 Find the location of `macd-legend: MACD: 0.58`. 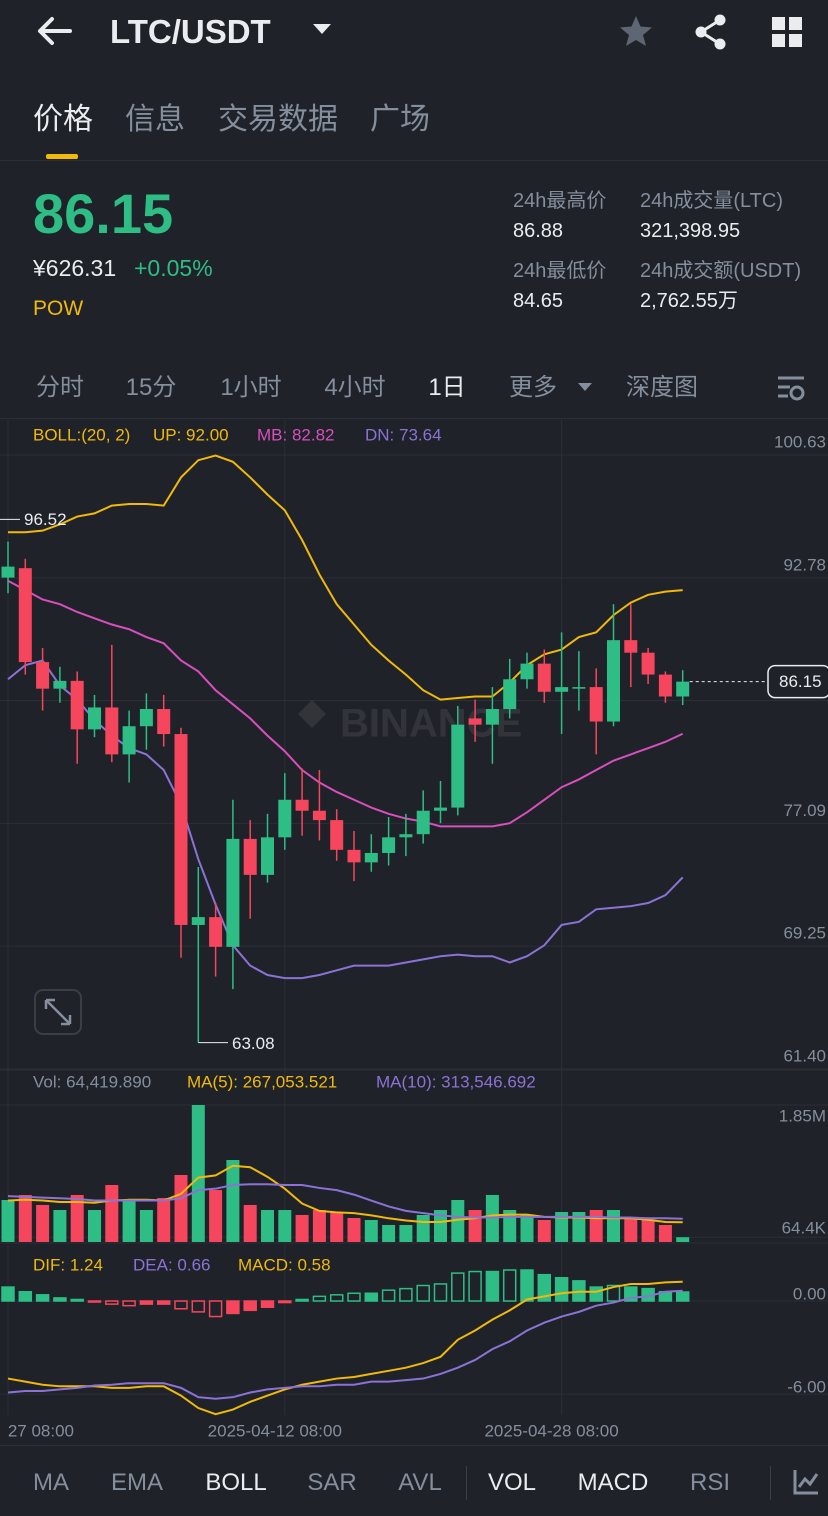

macd-legend: MACD: 0.58 is located at coordinates (284, 1264).